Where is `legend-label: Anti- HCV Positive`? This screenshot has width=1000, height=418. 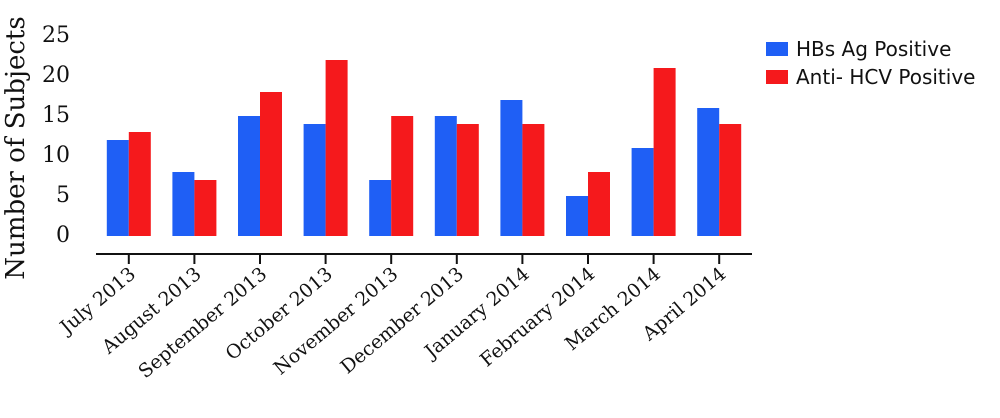
legend-label: Anti- HCV Positive is located at coordinates (885, 77).